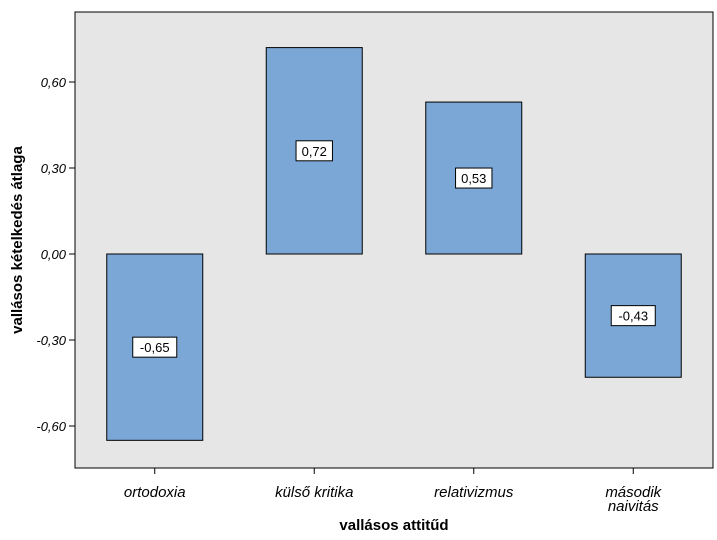 The height and width of the screenshot is (540, 717). Describe the element at coordinates (54, 168) in the screenshot. I see `y-tick-label: 0,30` at that location.